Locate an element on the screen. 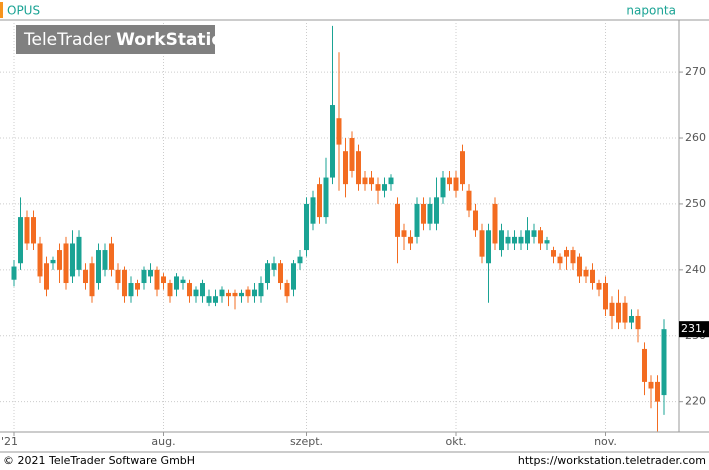 The image size is (709, 470). last-price-label: 231, is located at coordinates (693, 328).